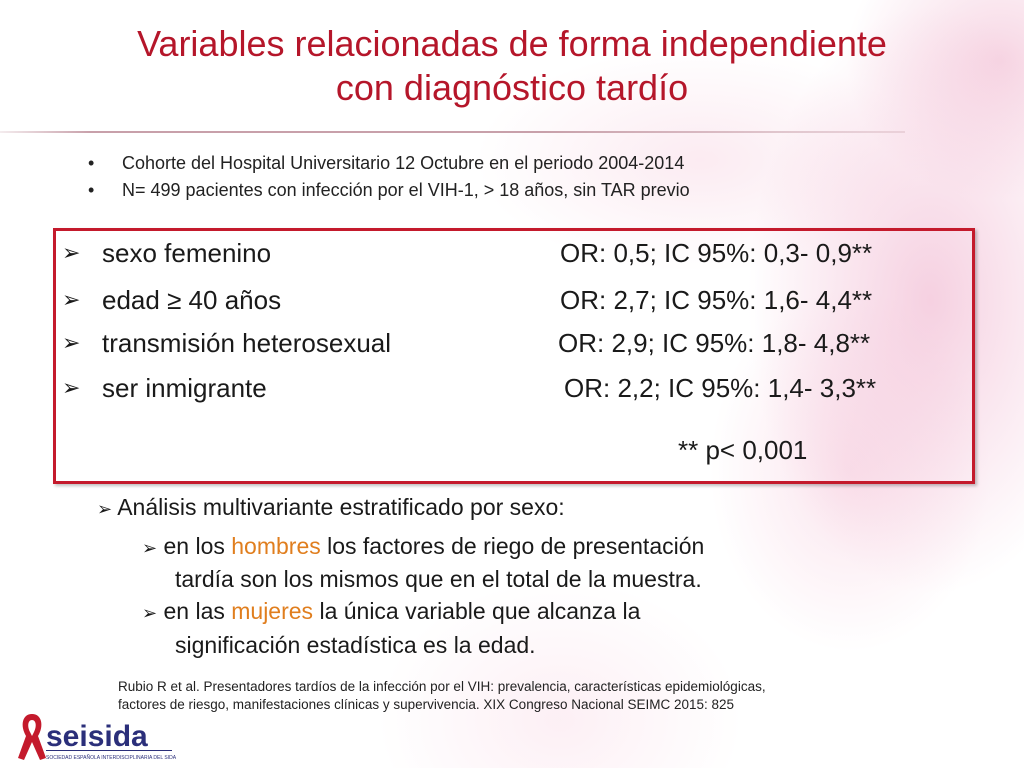 This screenshot has height=768, width=1024. Describe the element at coordinates (714, 343) in the screenshot. I see `risk-result: OR: 2,9; IC 95%: 1,8- 4,8**` at that location.